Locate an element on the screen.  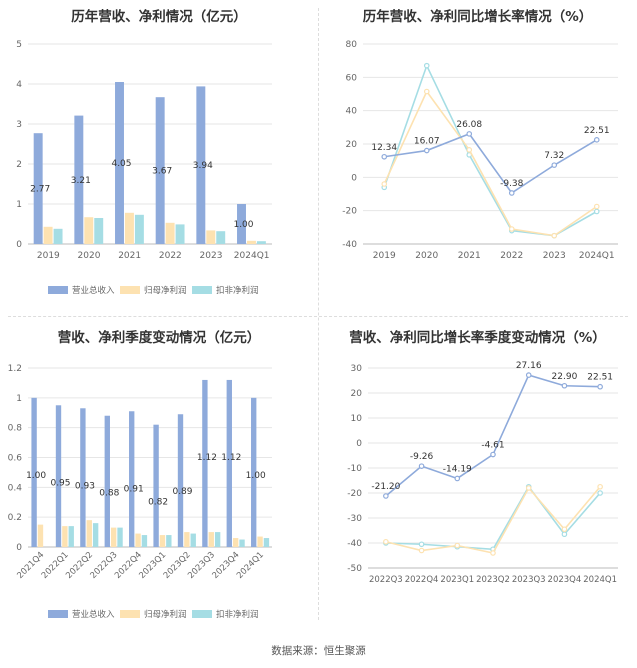
data-label: -14.19 is located at coordinates (457, 469).